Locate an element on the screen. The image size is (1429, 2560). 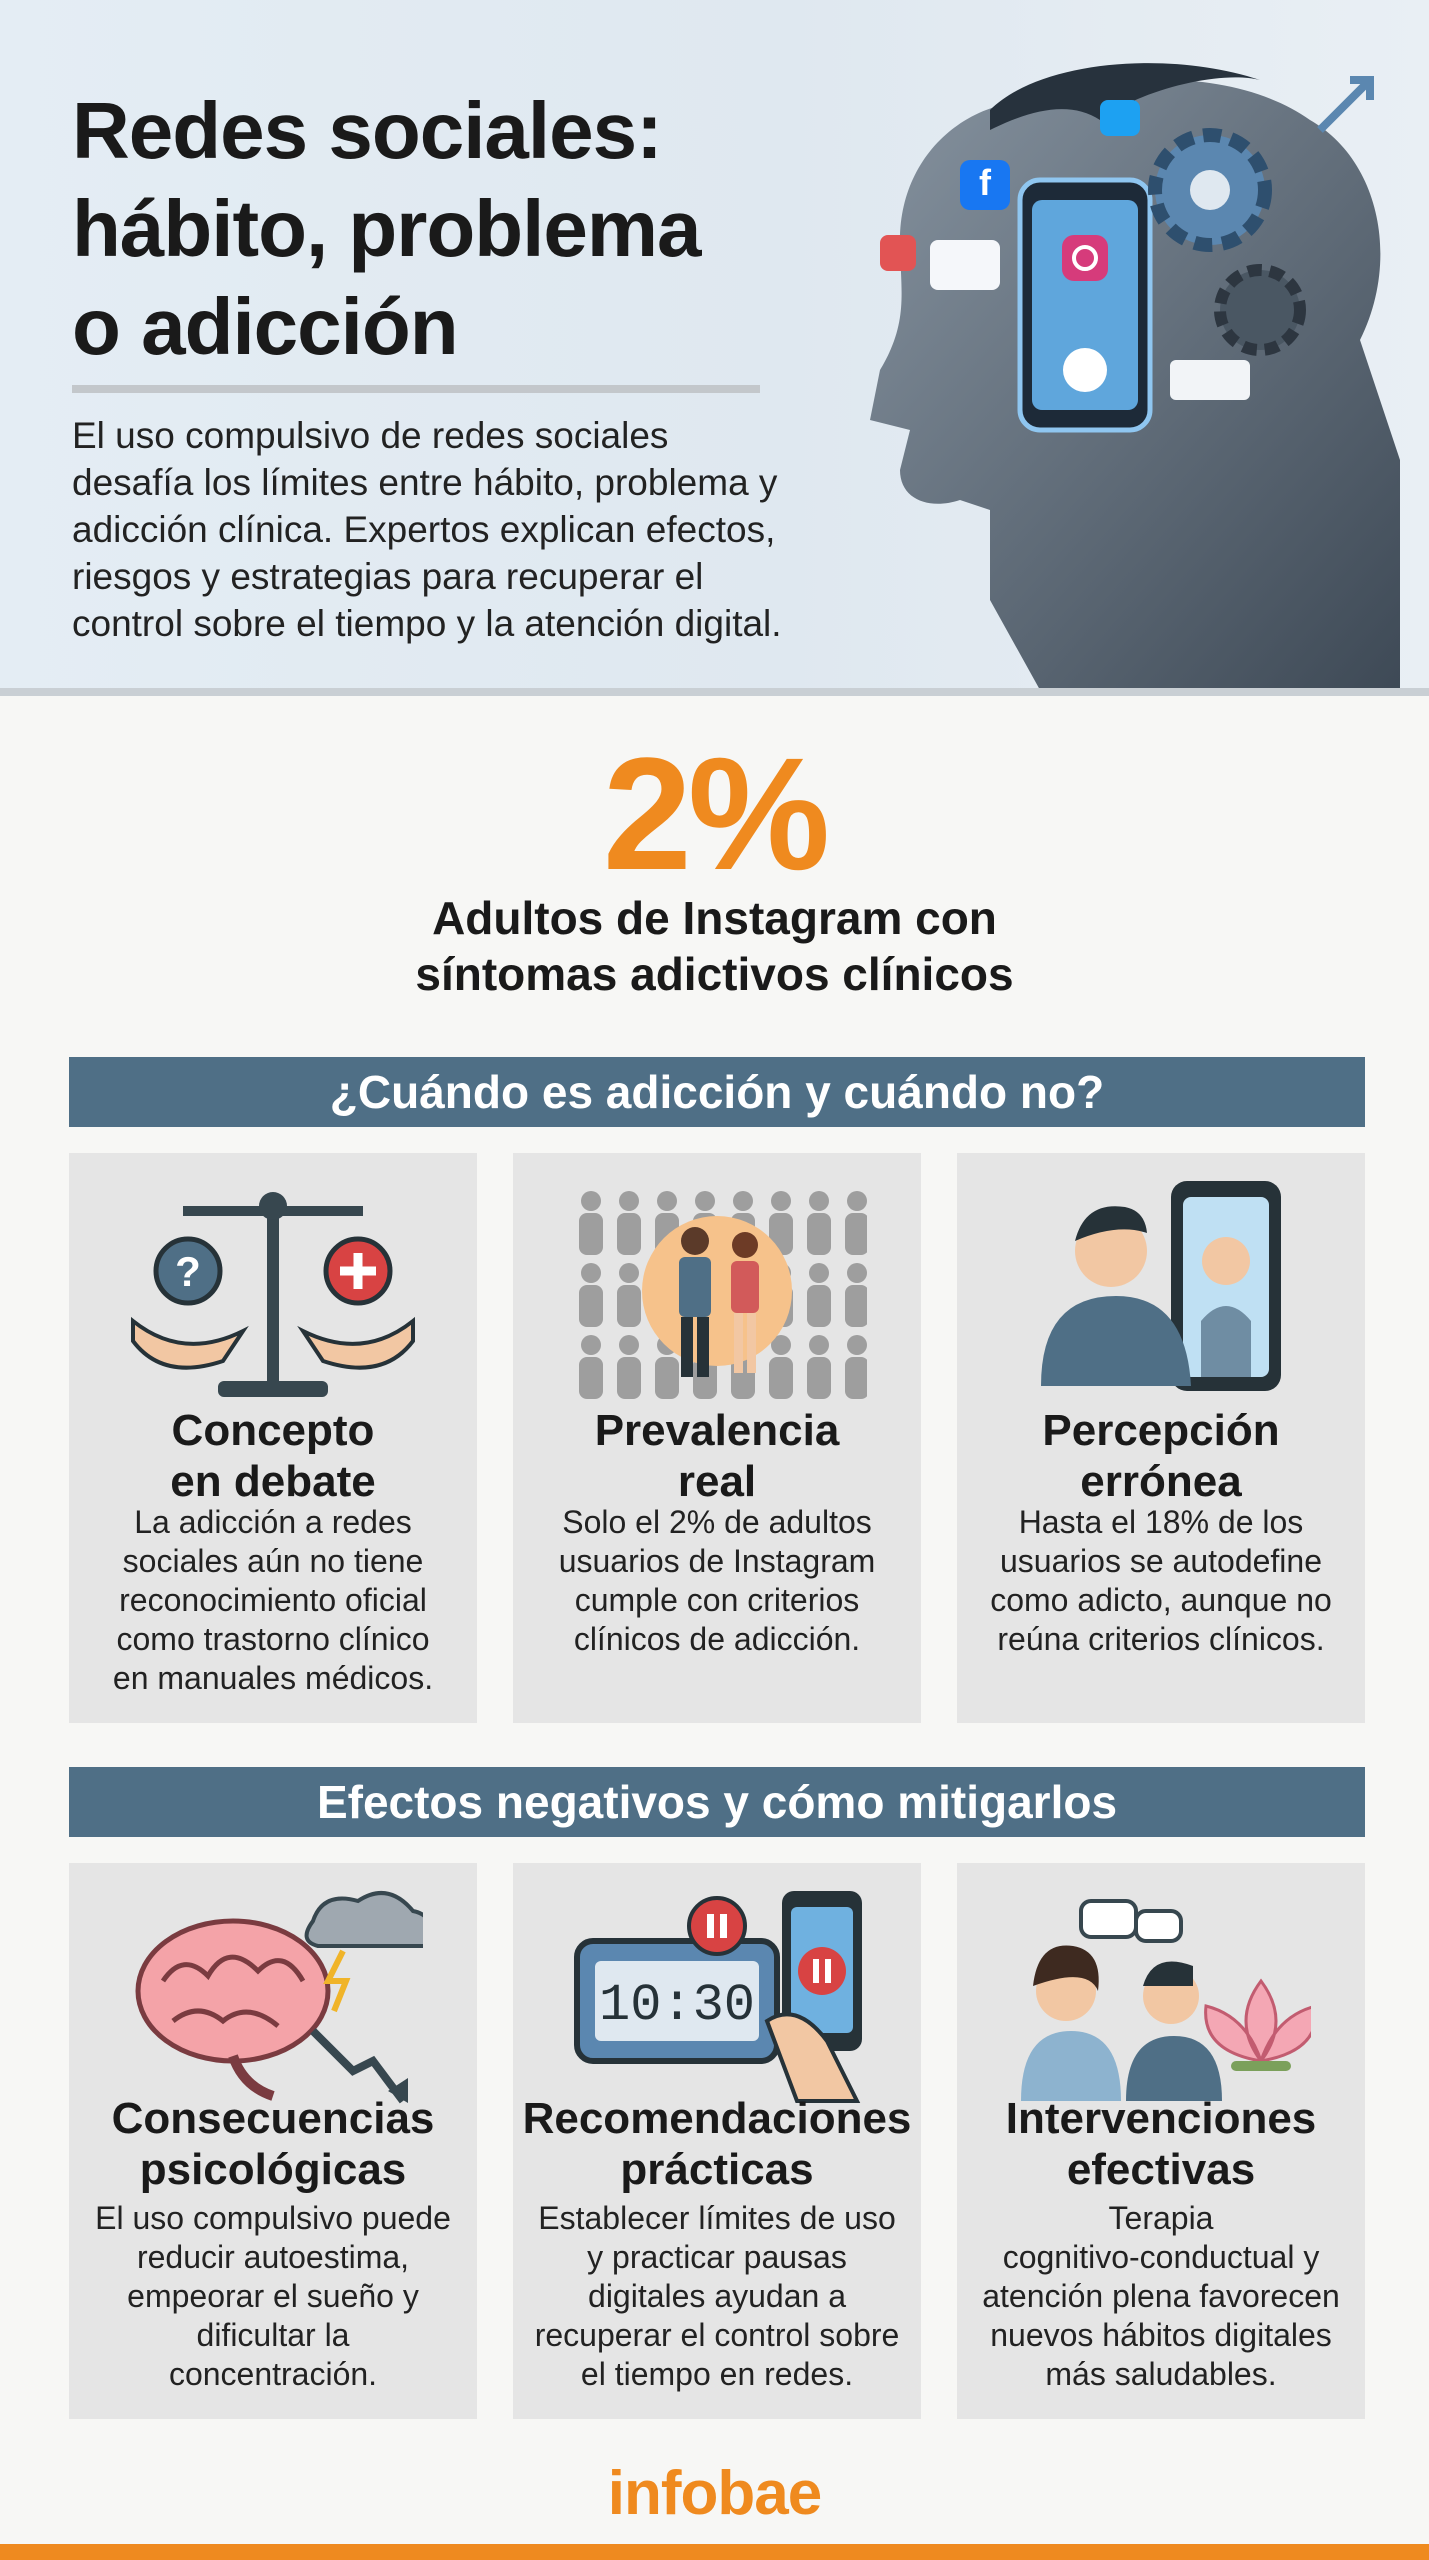
card-title: Intervenciones efectivas is located at coordinates (1161, 2144).